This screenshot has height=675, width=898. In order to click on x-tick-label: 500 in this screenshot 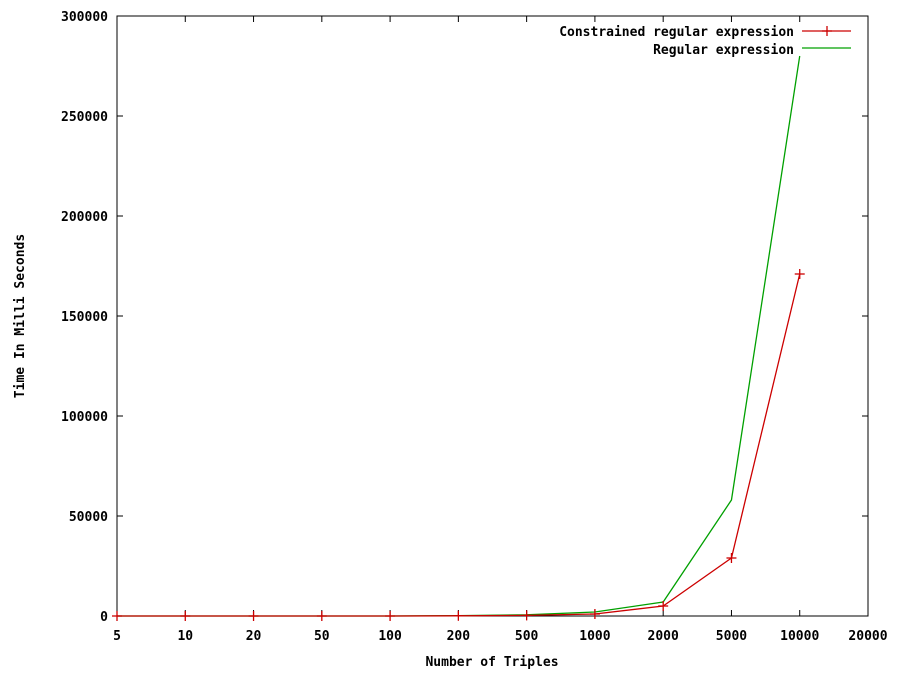, I will do `click(527, 636)`.